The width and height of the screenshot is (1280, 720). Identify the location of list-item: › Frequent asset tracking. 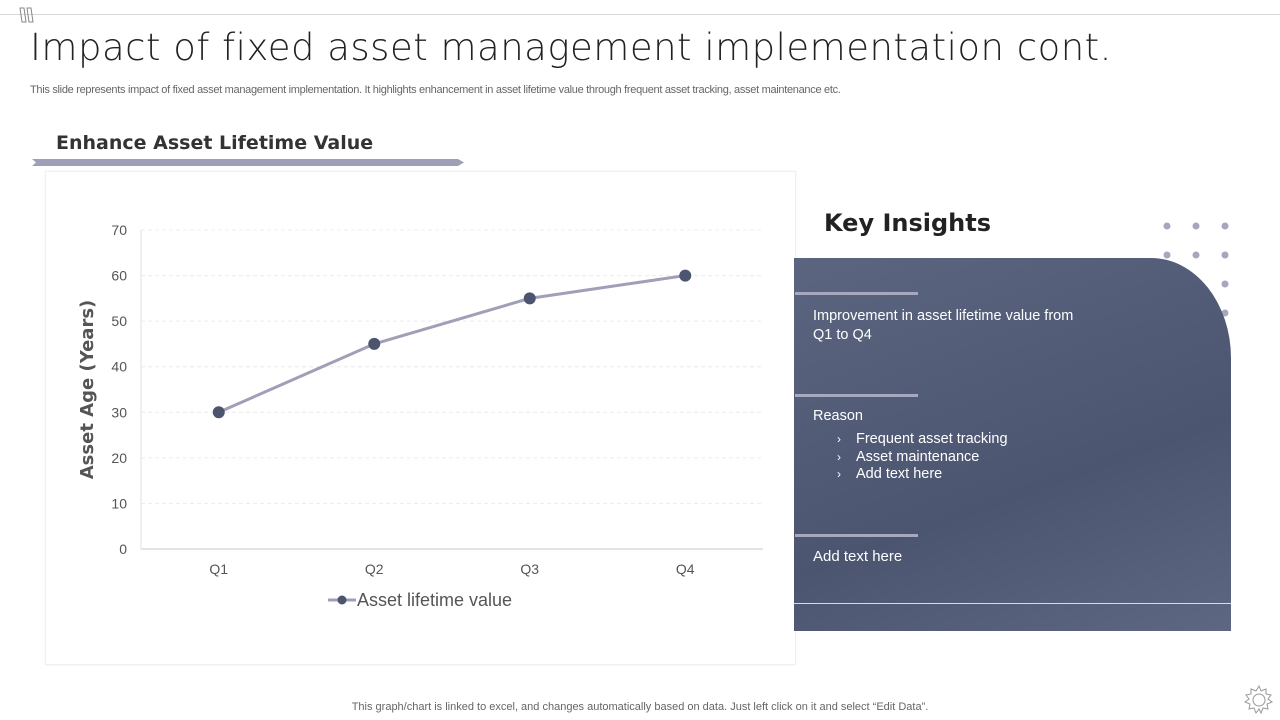
(922, 440).